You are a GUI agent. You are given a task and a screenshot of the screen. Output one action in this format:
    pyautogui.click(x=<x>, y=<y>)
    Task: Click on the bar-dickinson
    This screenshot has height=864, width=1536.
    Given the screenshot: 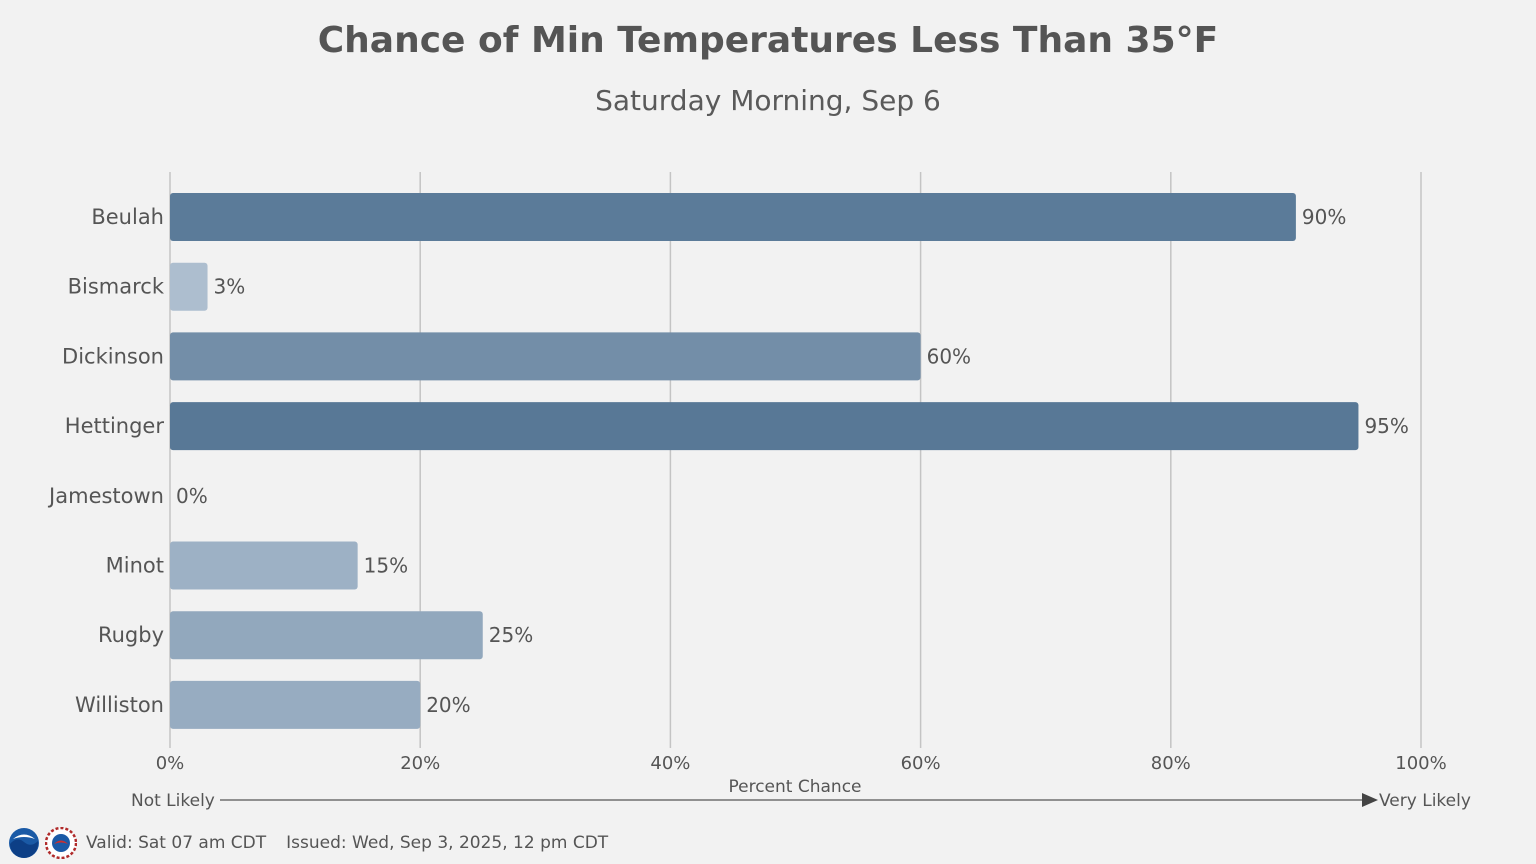 What is the action you would take?
    pyautogui.click(x=545, y=356)
    